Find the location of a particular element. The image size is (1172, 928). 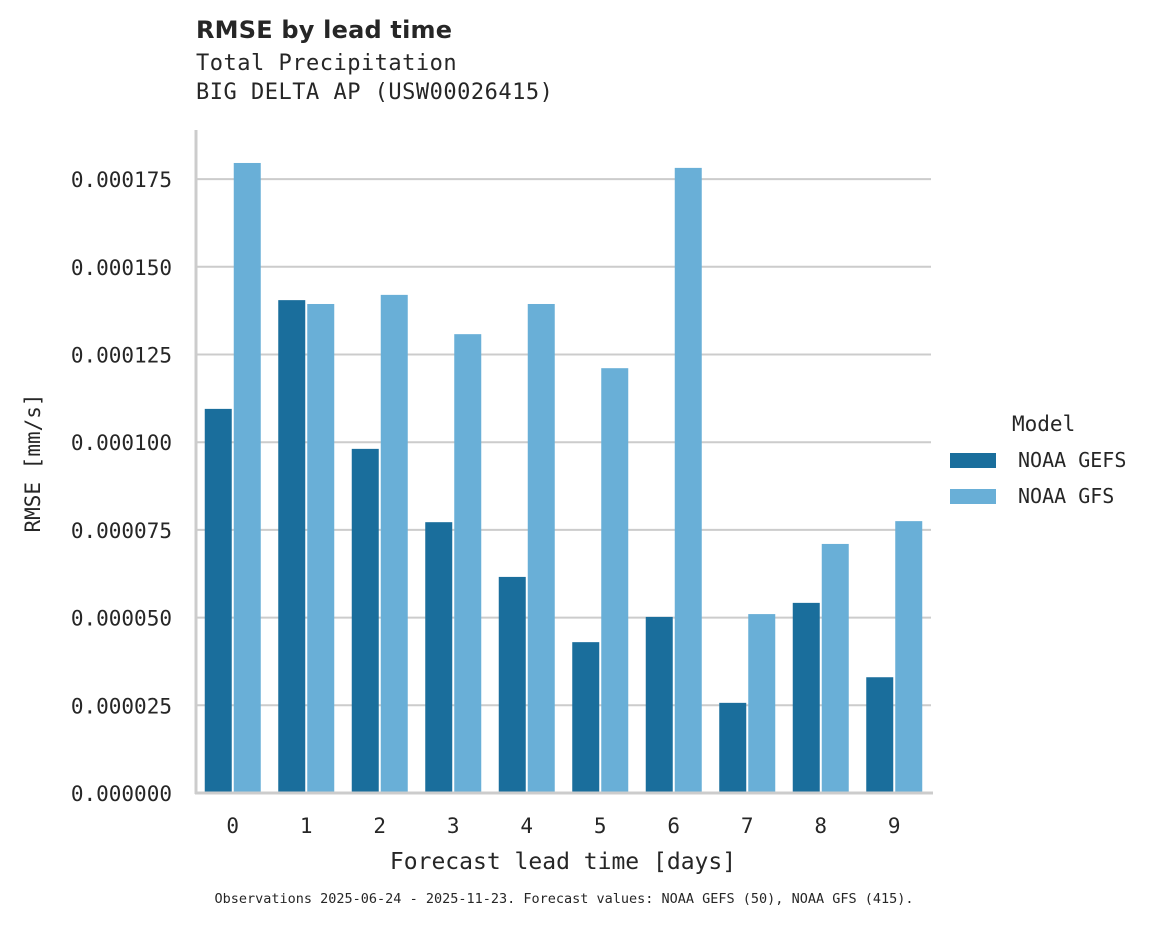

legend-title: Model is located at coordinates (1044, 424).